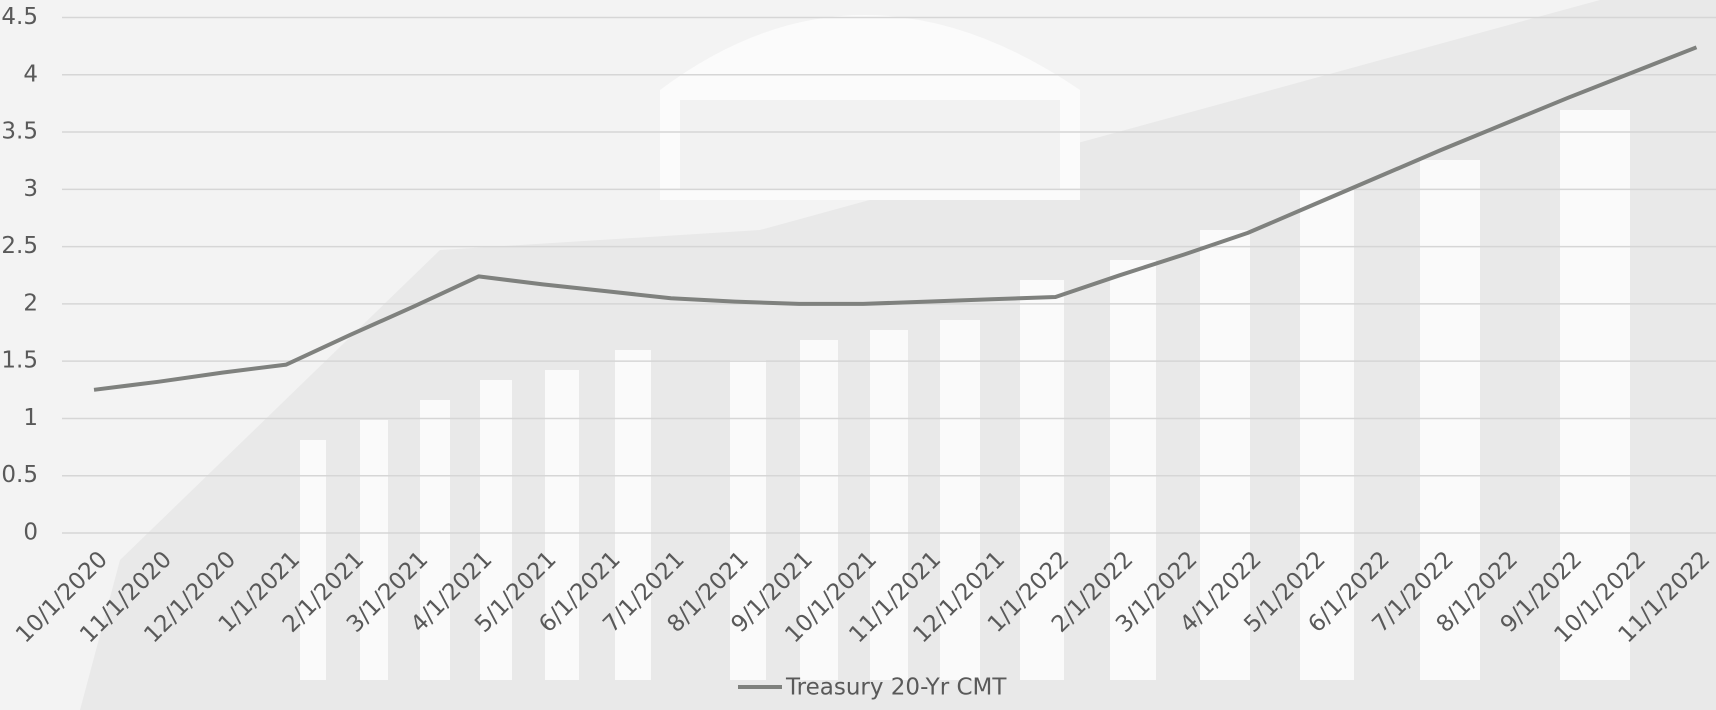 Image resolution: width=1716 pixels, height=710 pixels. Describe the element at coordinates (30, 303) in the screenshot. I see `y-tick-label: 2` at that location.